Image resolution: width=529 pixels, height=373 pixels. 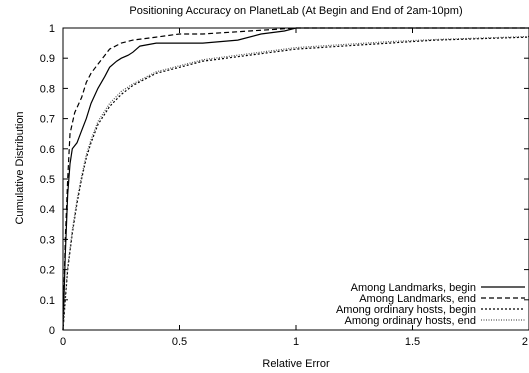 What do you see at coordinates (47, 271) in the screenshot?
I see `y-tick-label: 0.2` at bounding box center [47, 271].